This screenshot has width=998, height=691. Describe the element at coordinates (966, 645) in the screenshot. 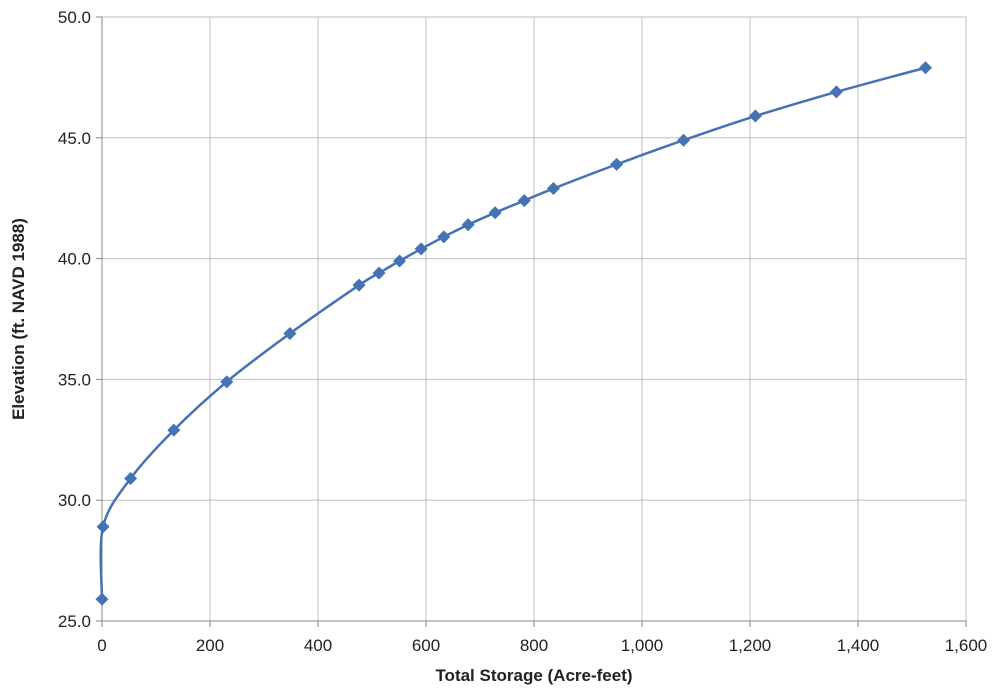

I see `x-tick-label: 1,600` at that location.